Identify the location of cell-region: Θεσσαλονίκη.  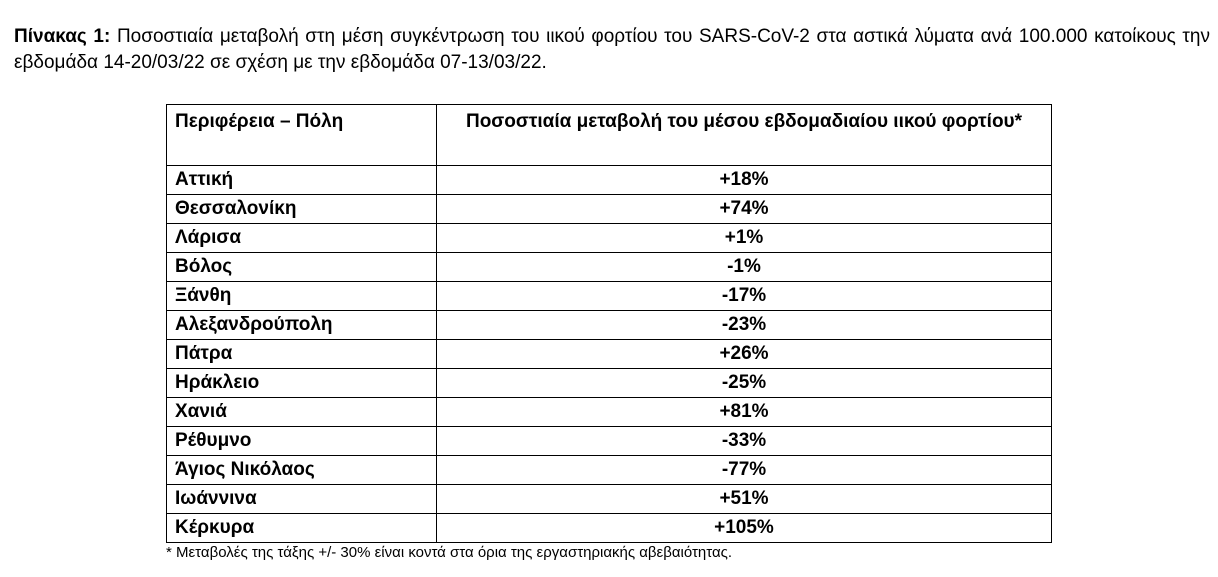
(301, 209).